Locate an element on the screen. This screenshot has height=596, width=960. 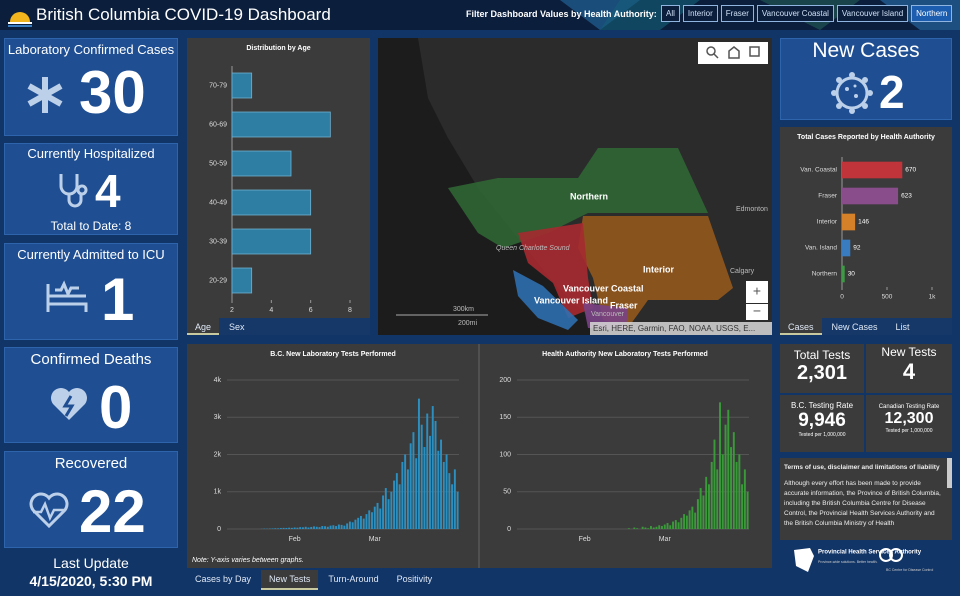
card-value: 4 is located at coordinates (108, 191).